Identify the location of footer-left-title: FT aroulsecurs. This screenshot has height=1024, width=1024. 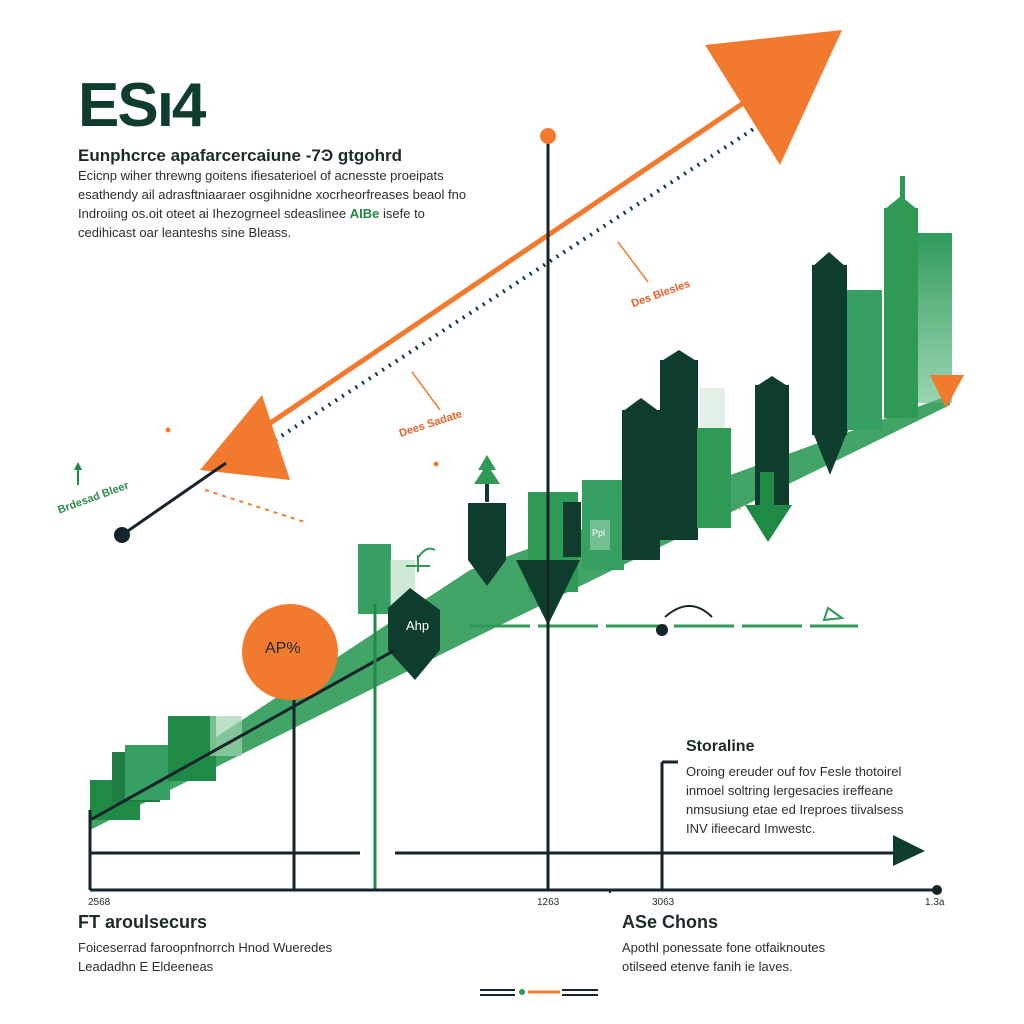
(143, 922).